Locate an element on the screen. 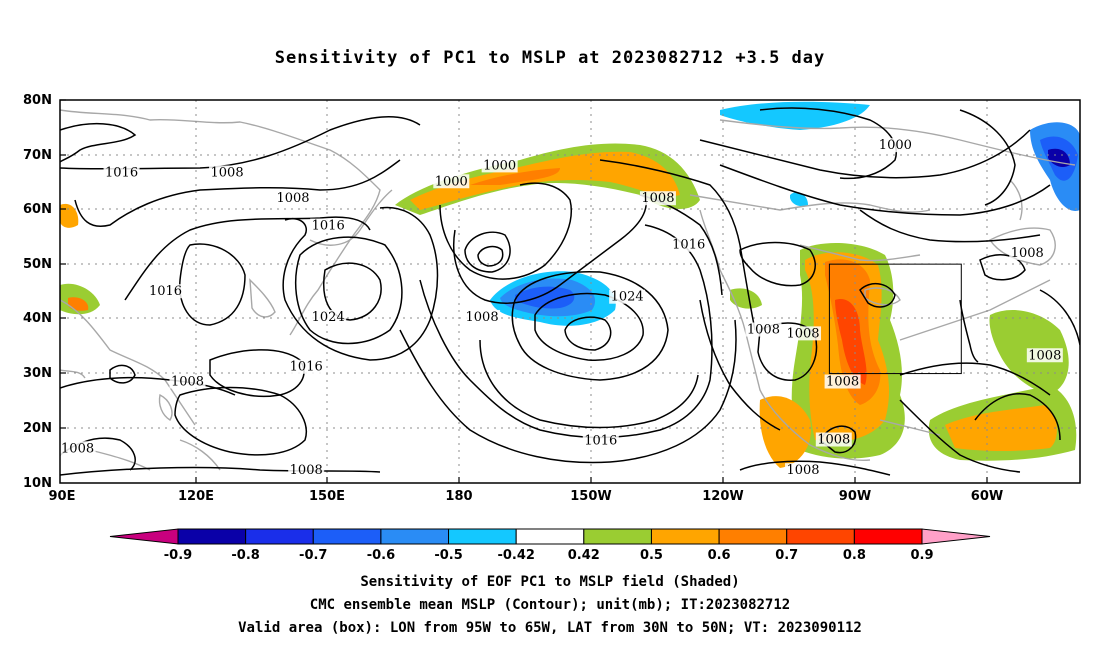  colorbar-label: -0.42 is located at coordinates (515, 555).